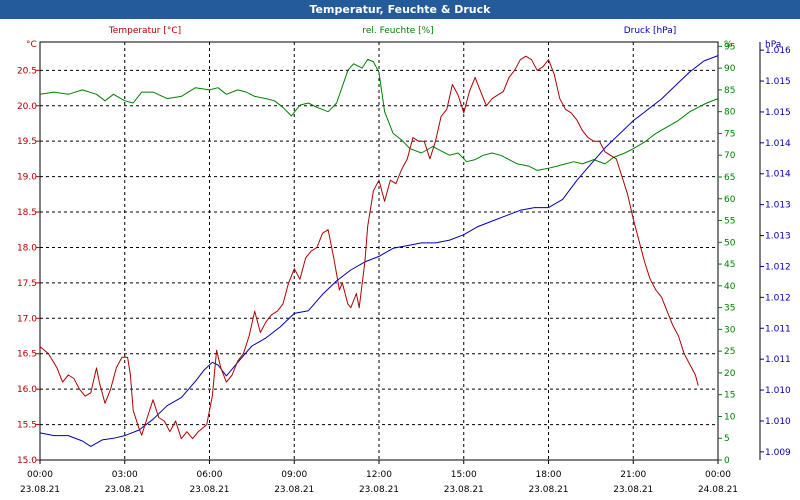 The height and width of the screenshot is (500, 800). Describe the element at coordinates (729, 309) in the screenshot. I see `humidity-tick-label: 35` at that location.